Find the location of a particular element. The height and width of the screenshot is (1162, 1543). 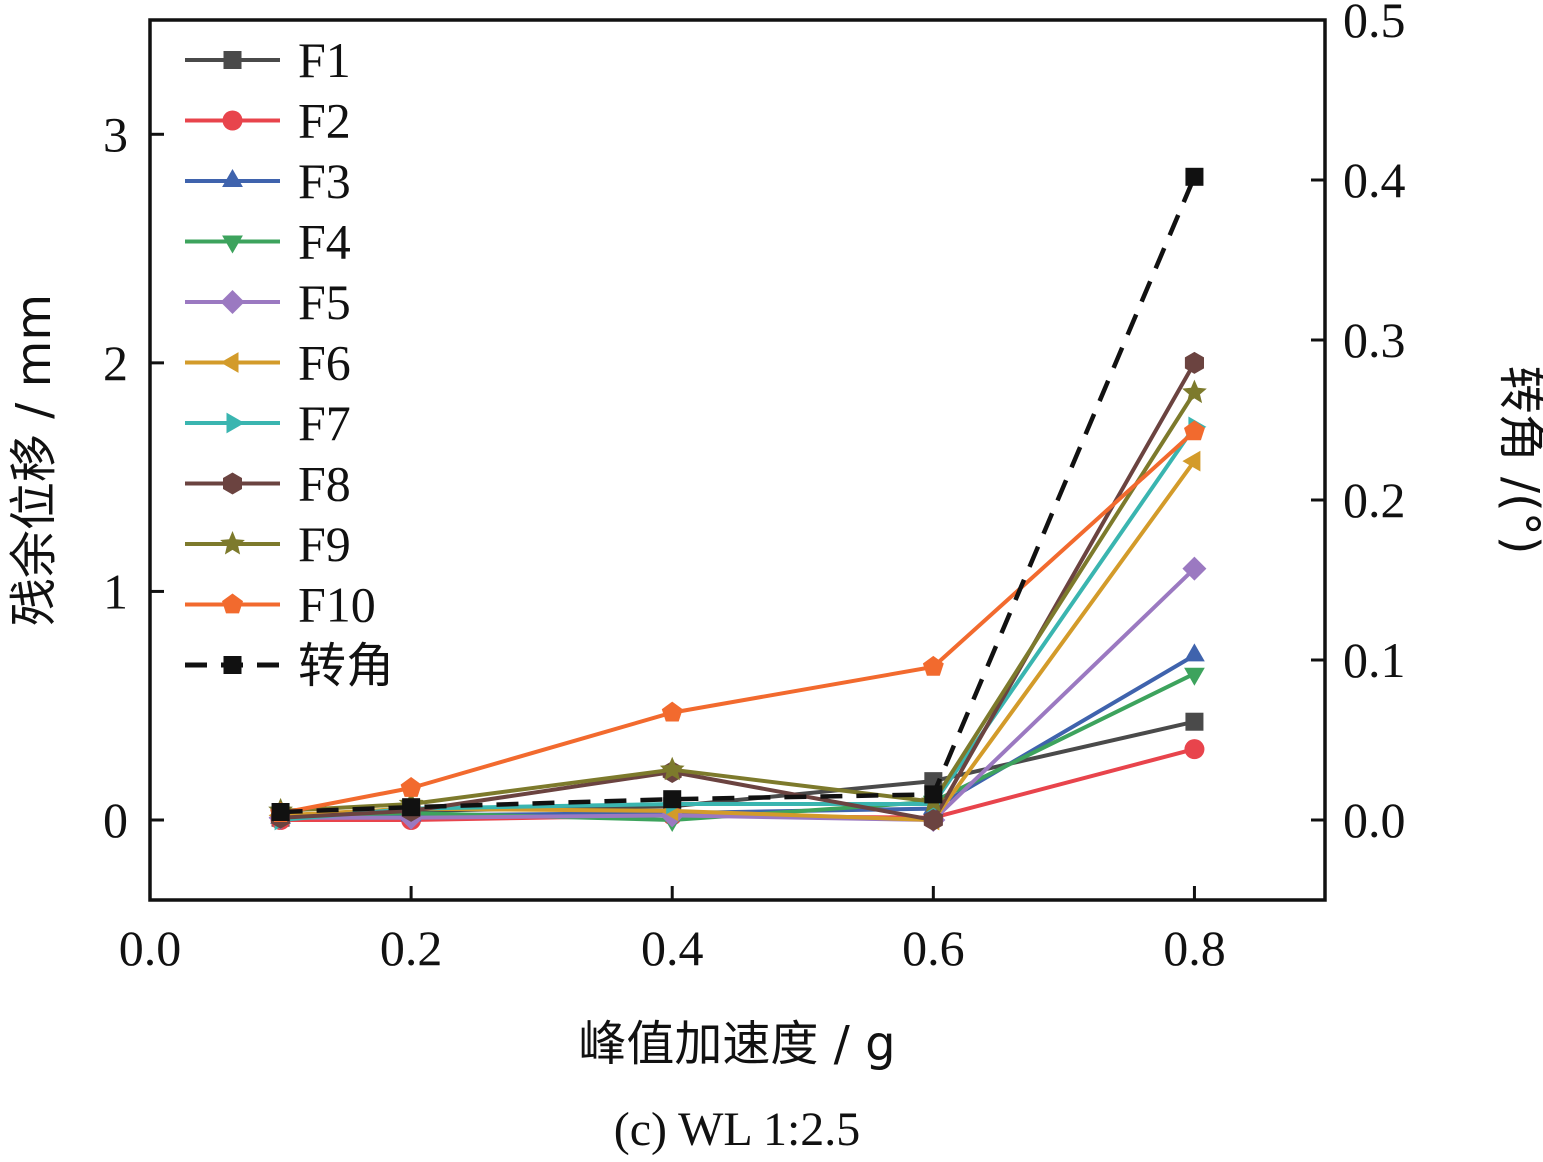

legend-item: F10 is located at coordinates (280, 605).